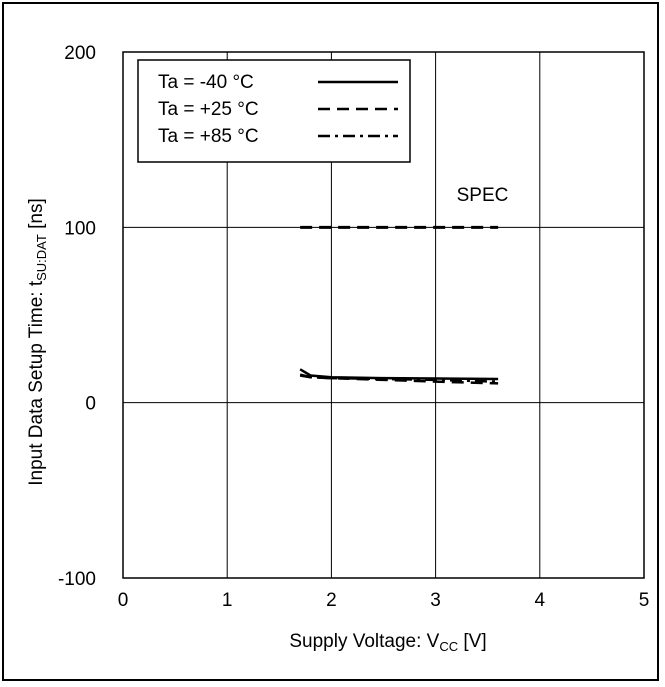  I want to click on y-axis-label: Input Data Setup Time: tSU:DAT [ns], so click(37, 342).